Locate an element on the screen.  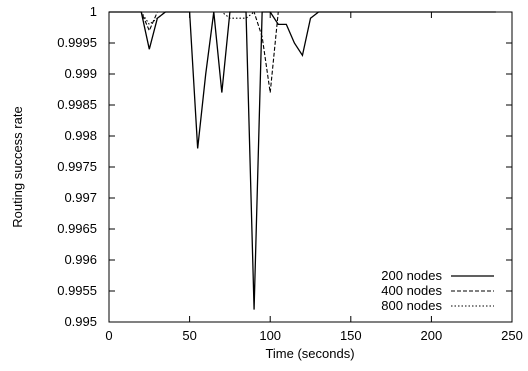
legend-label-1: 200 nodes is located at coordinates (411, 275).